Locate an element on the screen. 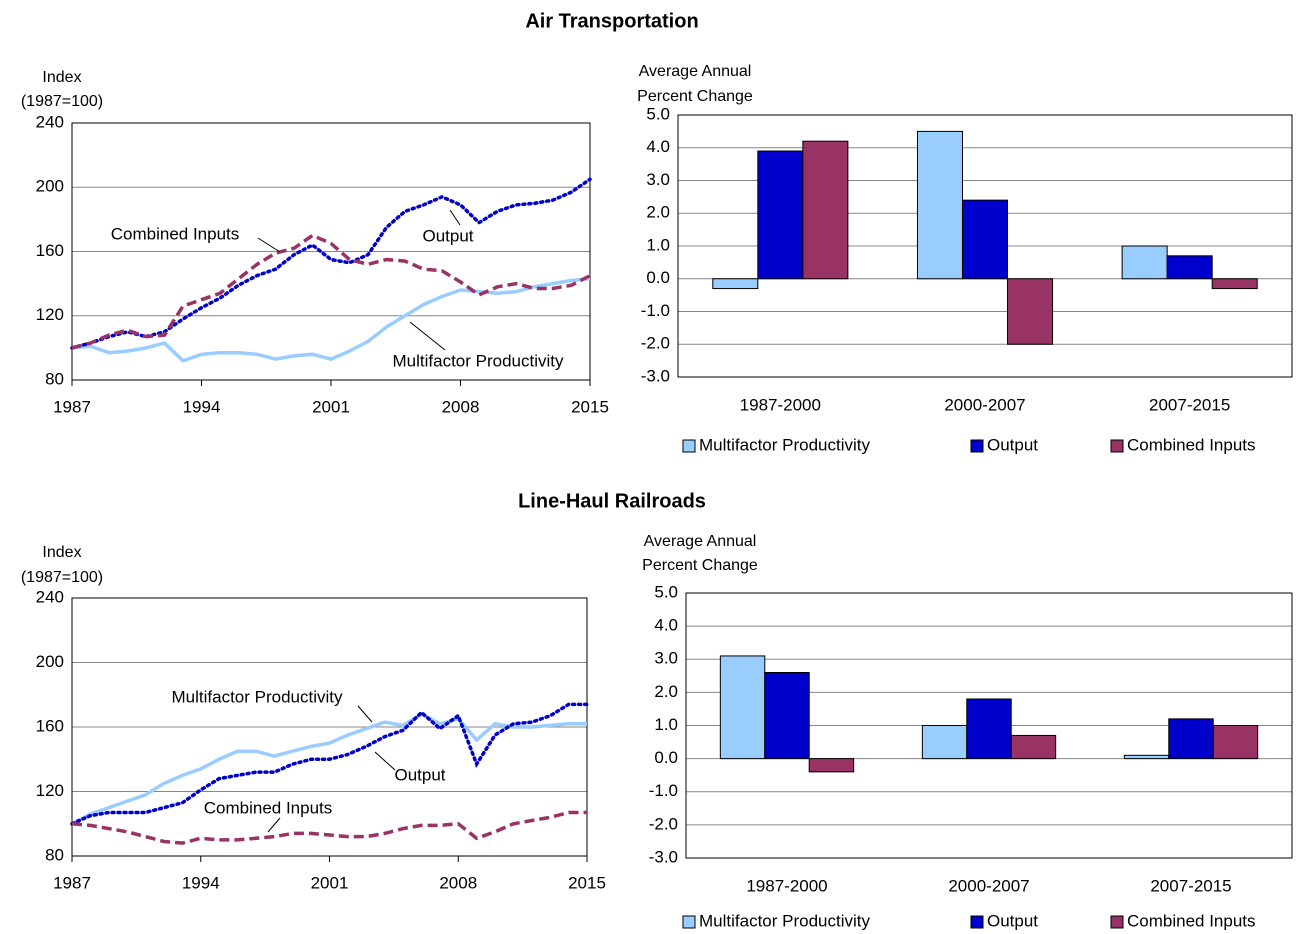  section-heading: Air Transportation is located at coordinates (611, 21).